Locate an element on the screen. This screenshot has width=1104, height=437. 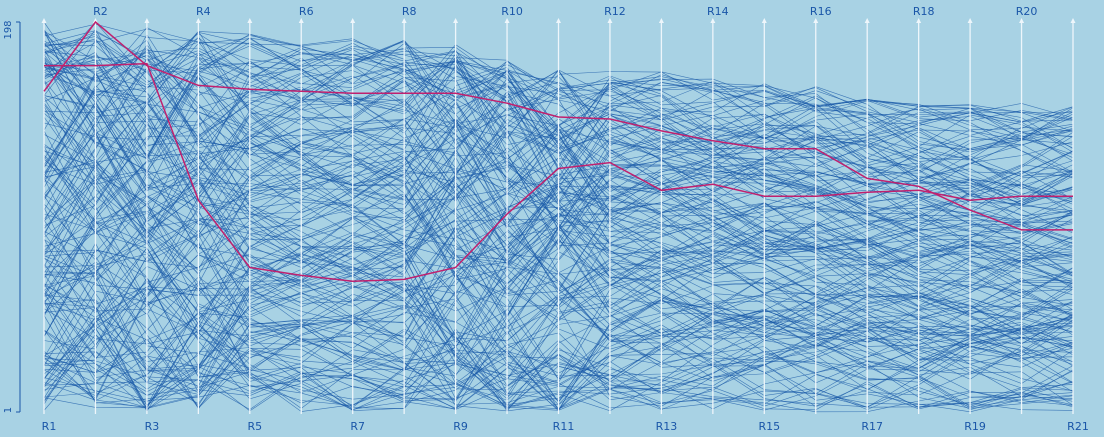
axis-label-r2: R2 is located at coordinates (100, 11).